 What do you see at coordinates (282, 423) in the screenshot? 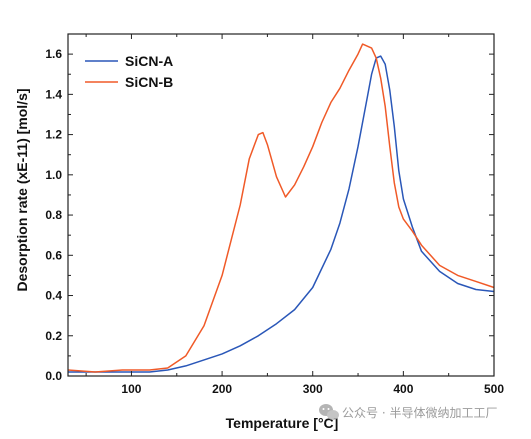
I see `x-axis-title: Temperature [°C]` at bounding box center [282, 423].